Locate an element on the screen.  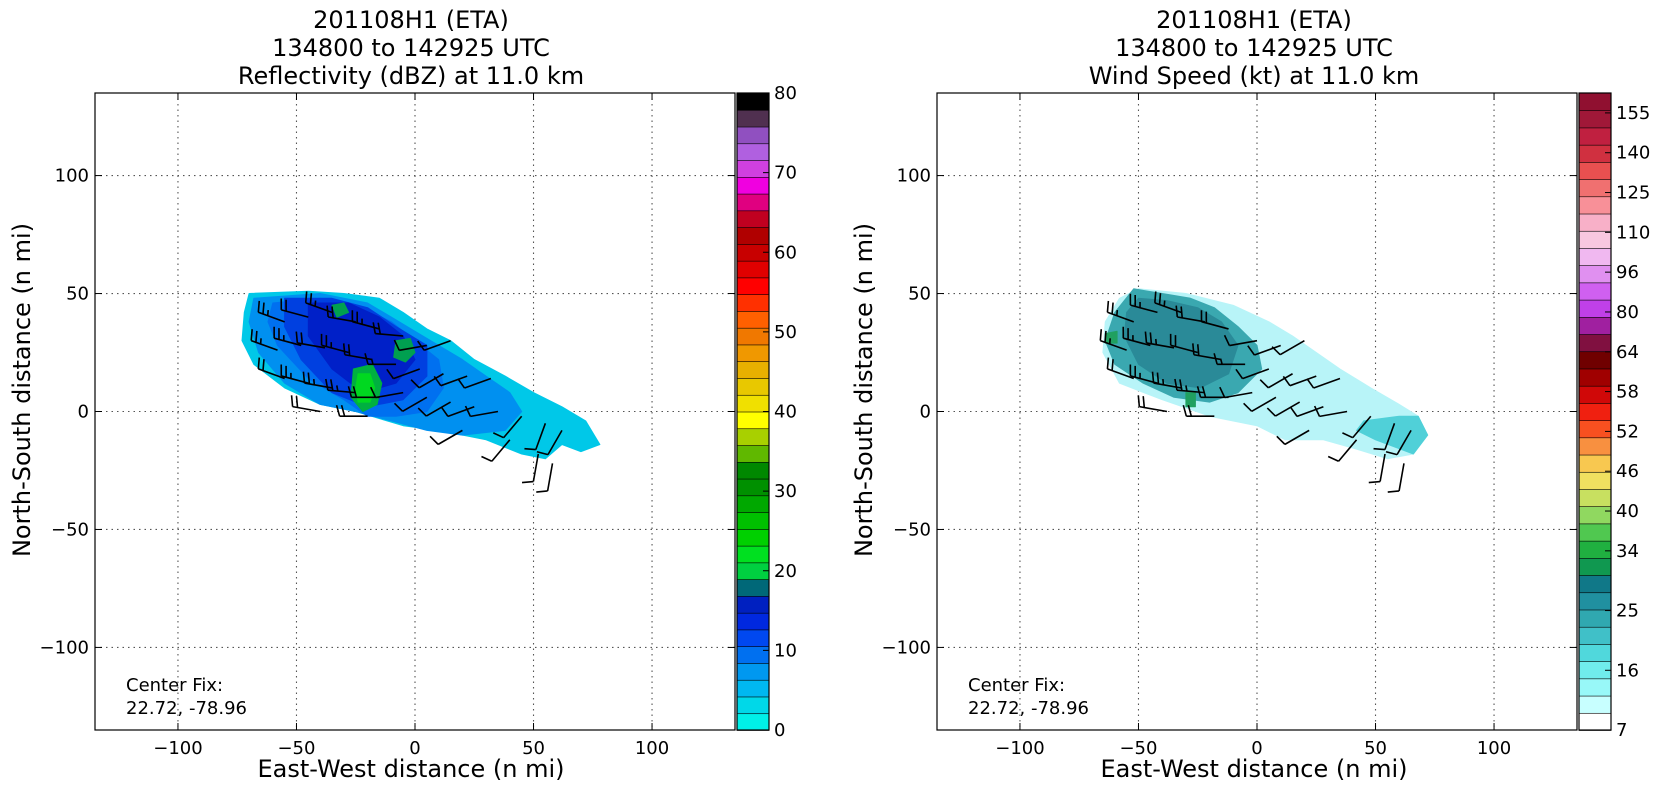
colorbar-tick-label: 140 is located at coordinates (1633, 153).